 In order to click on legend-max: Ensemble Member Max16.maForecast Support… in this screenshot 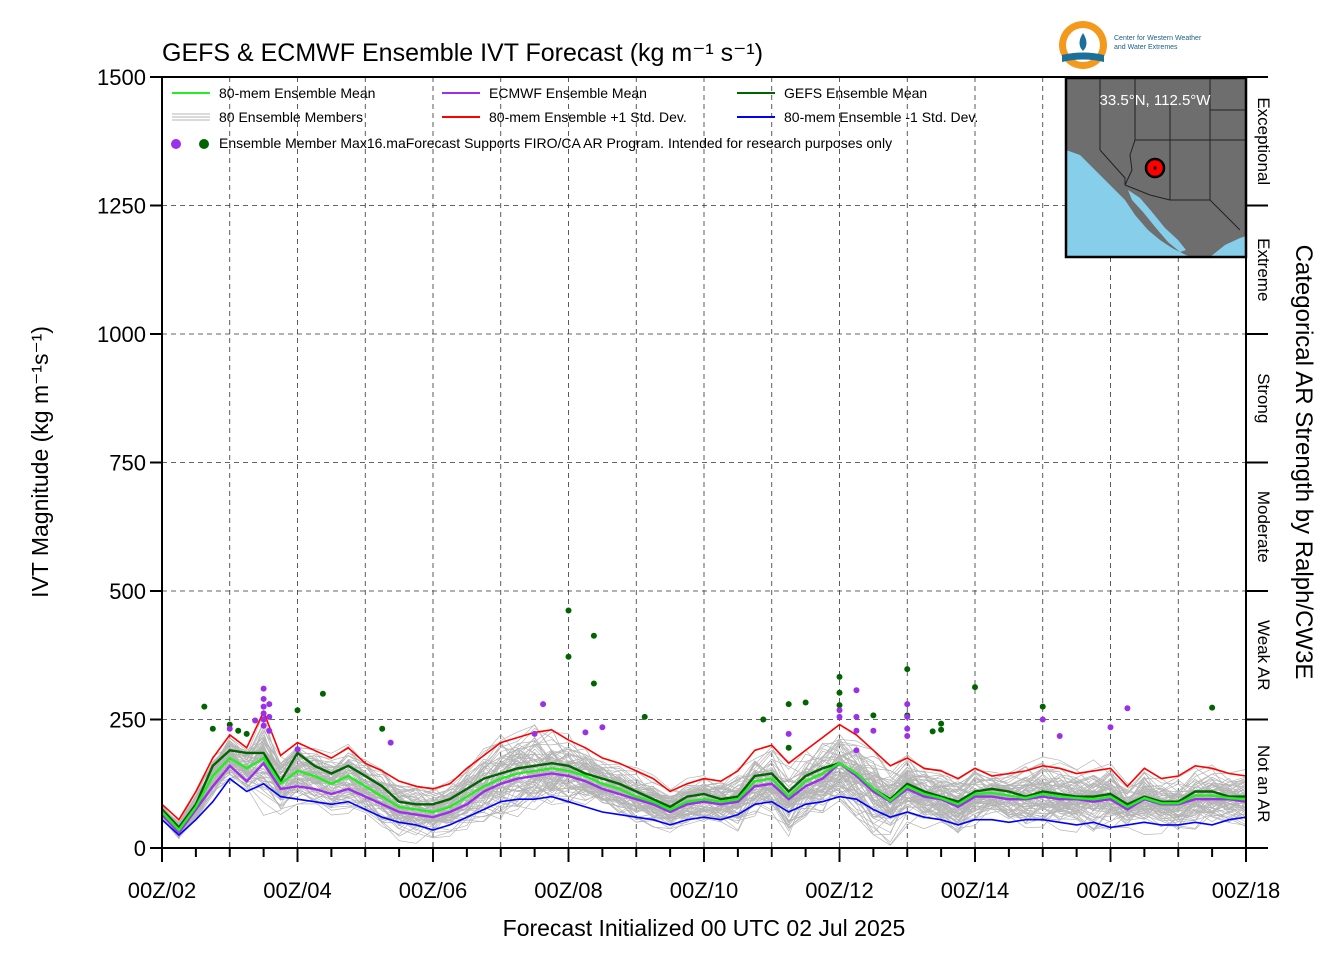, I will do `click(555, 143)`.